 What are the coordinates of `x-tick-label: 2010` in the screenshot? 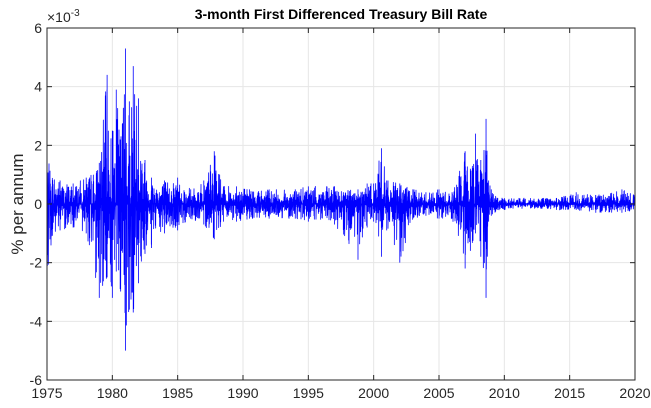 It's located at (504, 393).